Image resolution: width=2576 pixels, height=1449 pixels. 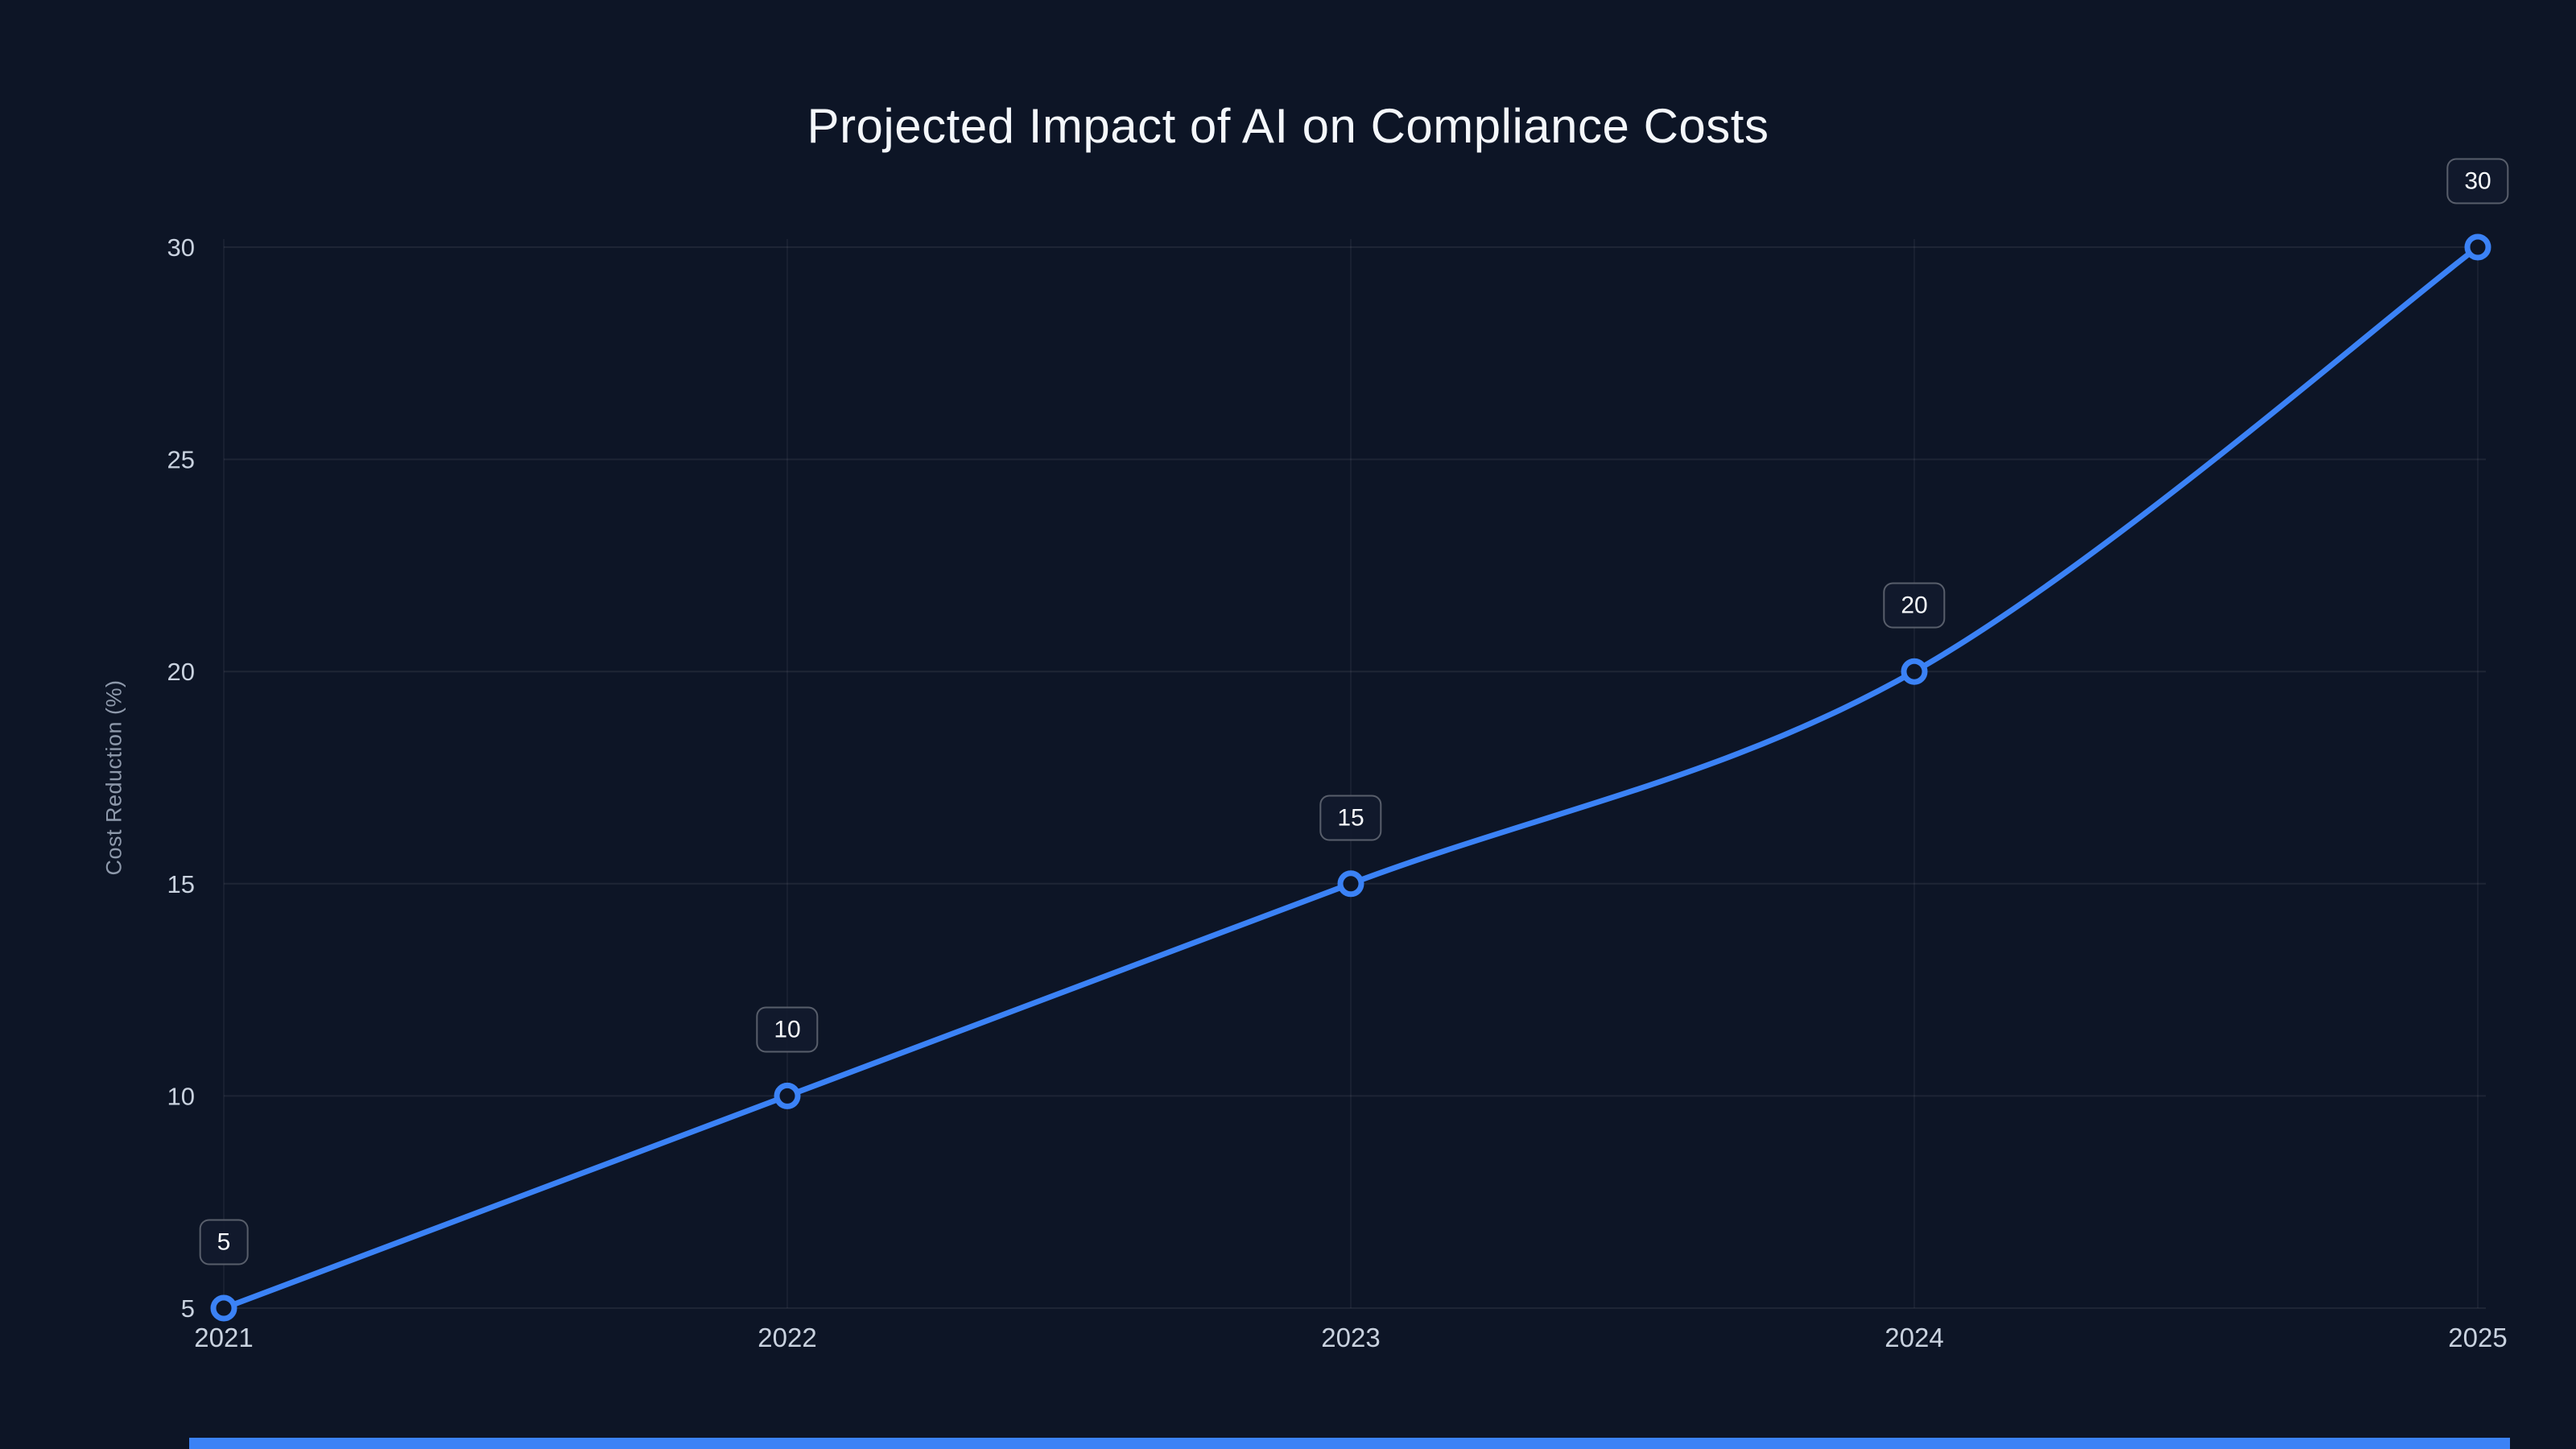 What do you see at coordinates (181, 247) in the screenshot?
I see `y-tick-label: 30` at bounding box center [181, 247].